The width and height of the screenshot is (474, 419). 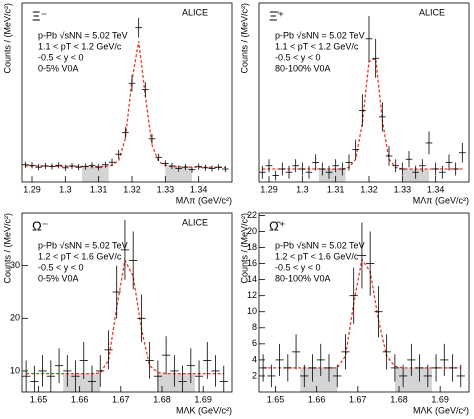 What do you see at coordinates (254, 343) in the screenshot?
I see `y-tick-label: 6` at bounding box center [254, 343].